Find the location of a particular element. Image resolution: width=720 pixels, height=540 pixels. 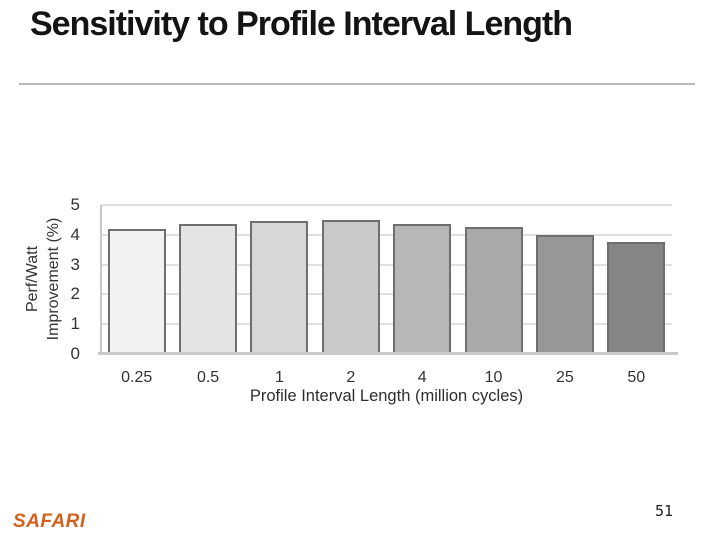

y-axis-line is located at coordinates (101, 279).